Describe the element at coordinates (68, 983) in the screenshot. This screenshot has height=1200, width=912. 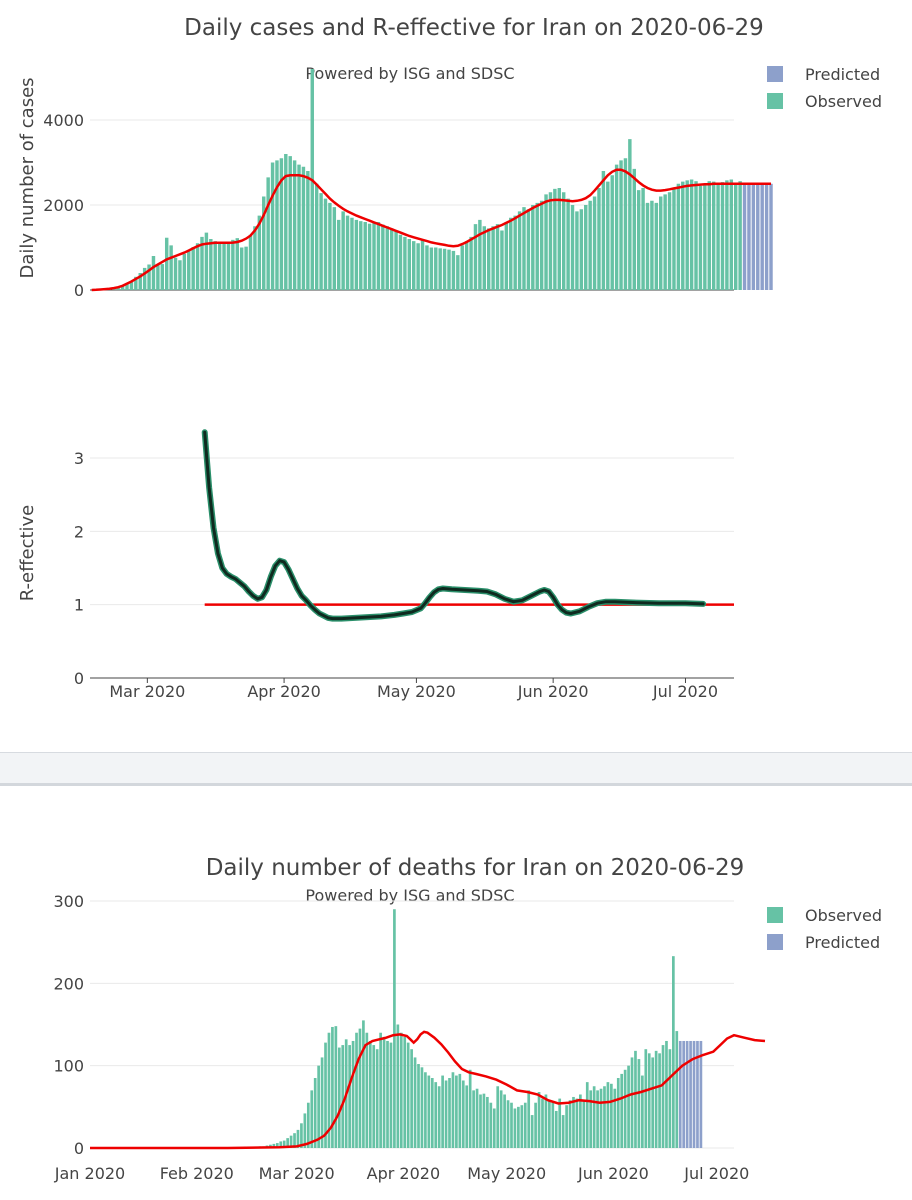
I see `deaths-y-tick-label: 200` at that location.